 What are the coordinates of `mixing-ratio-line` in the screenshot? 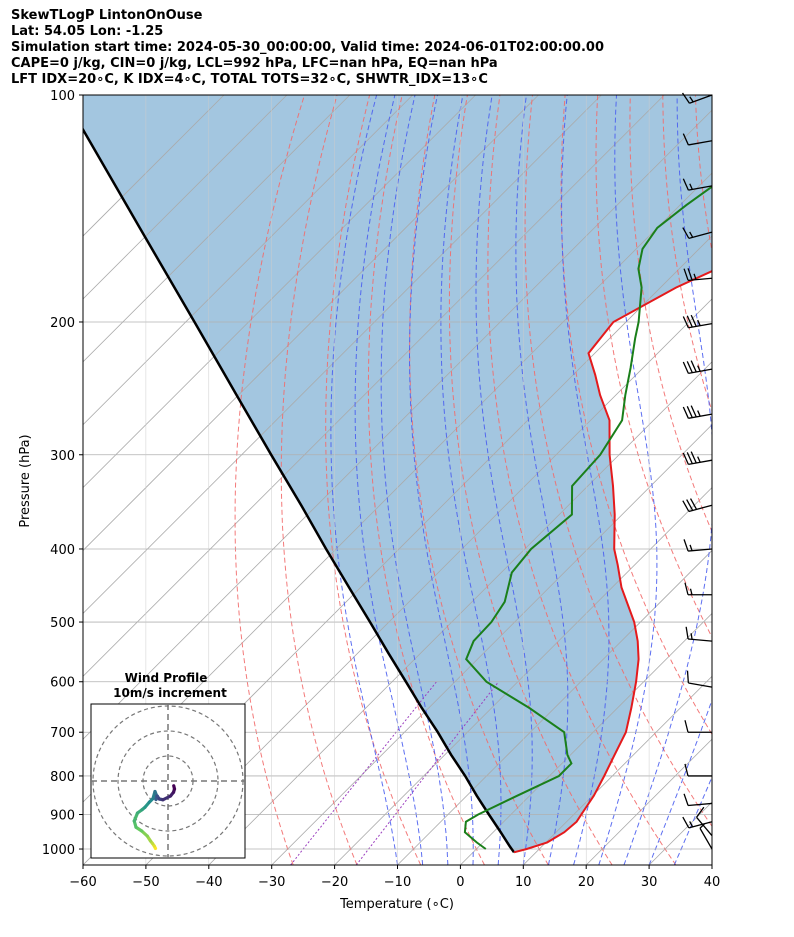 It's located at (363, 773).